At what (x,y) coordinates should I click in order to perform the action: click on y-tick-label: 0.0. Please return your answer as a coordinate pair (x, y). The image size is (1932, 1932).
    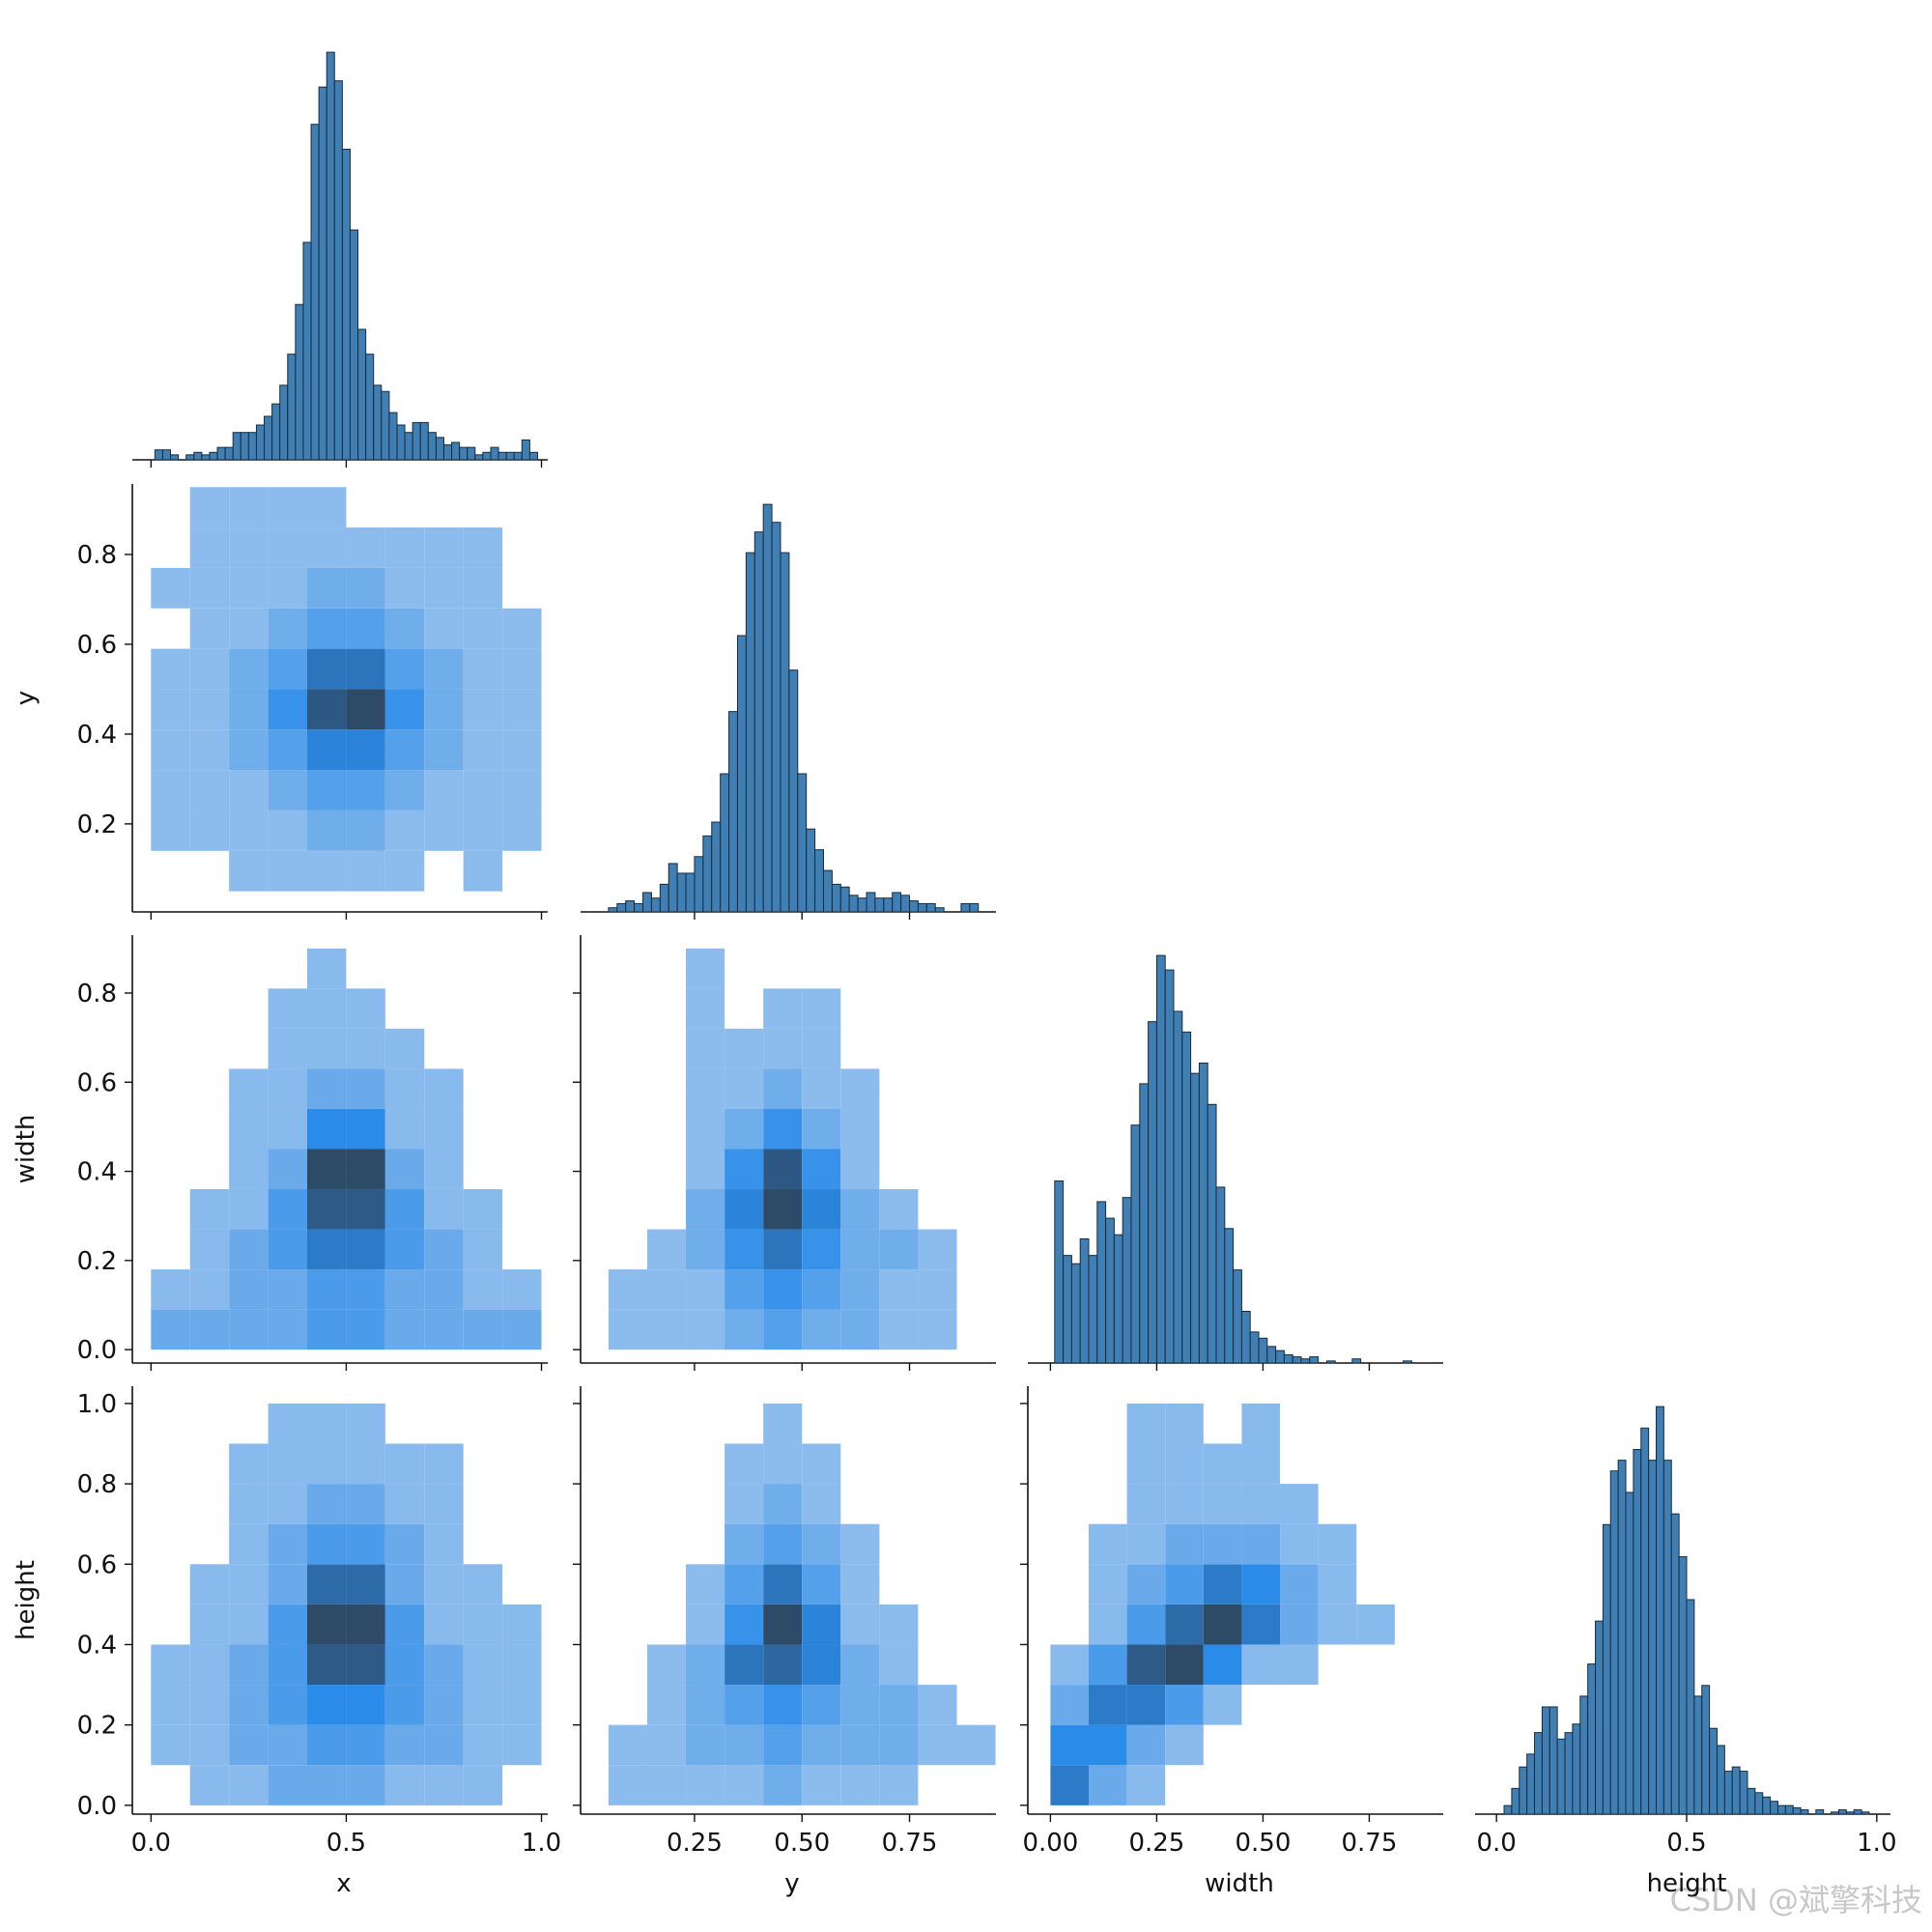
    Looking at the image, I should click on (97, 1350).